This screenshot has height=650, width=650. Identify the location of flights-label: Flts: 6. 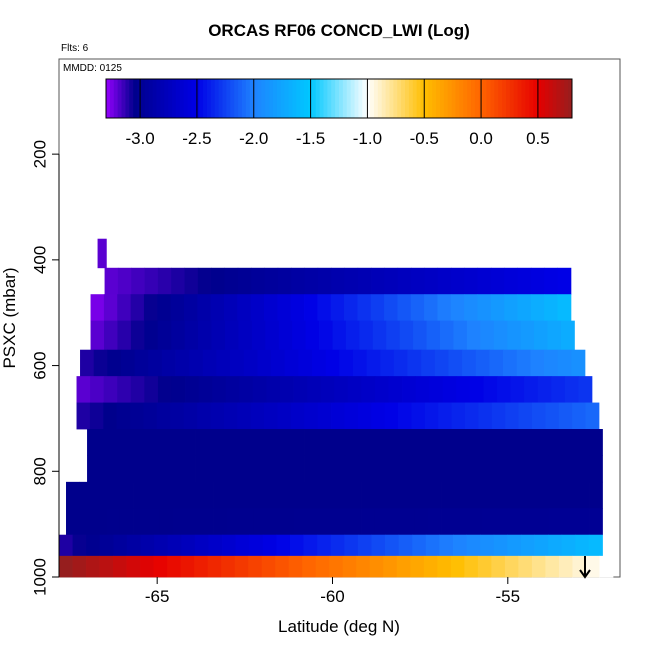
(75, 48).